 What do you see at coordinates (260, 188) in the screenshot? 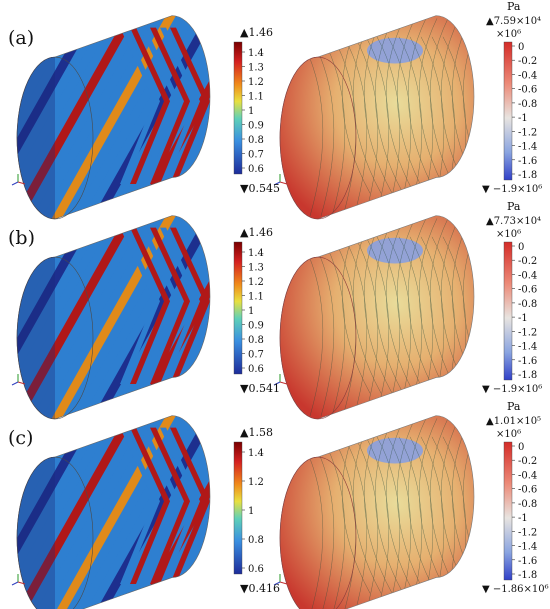
I see `colorbar-min: ▼0.545` at bounding box center [260, 188].